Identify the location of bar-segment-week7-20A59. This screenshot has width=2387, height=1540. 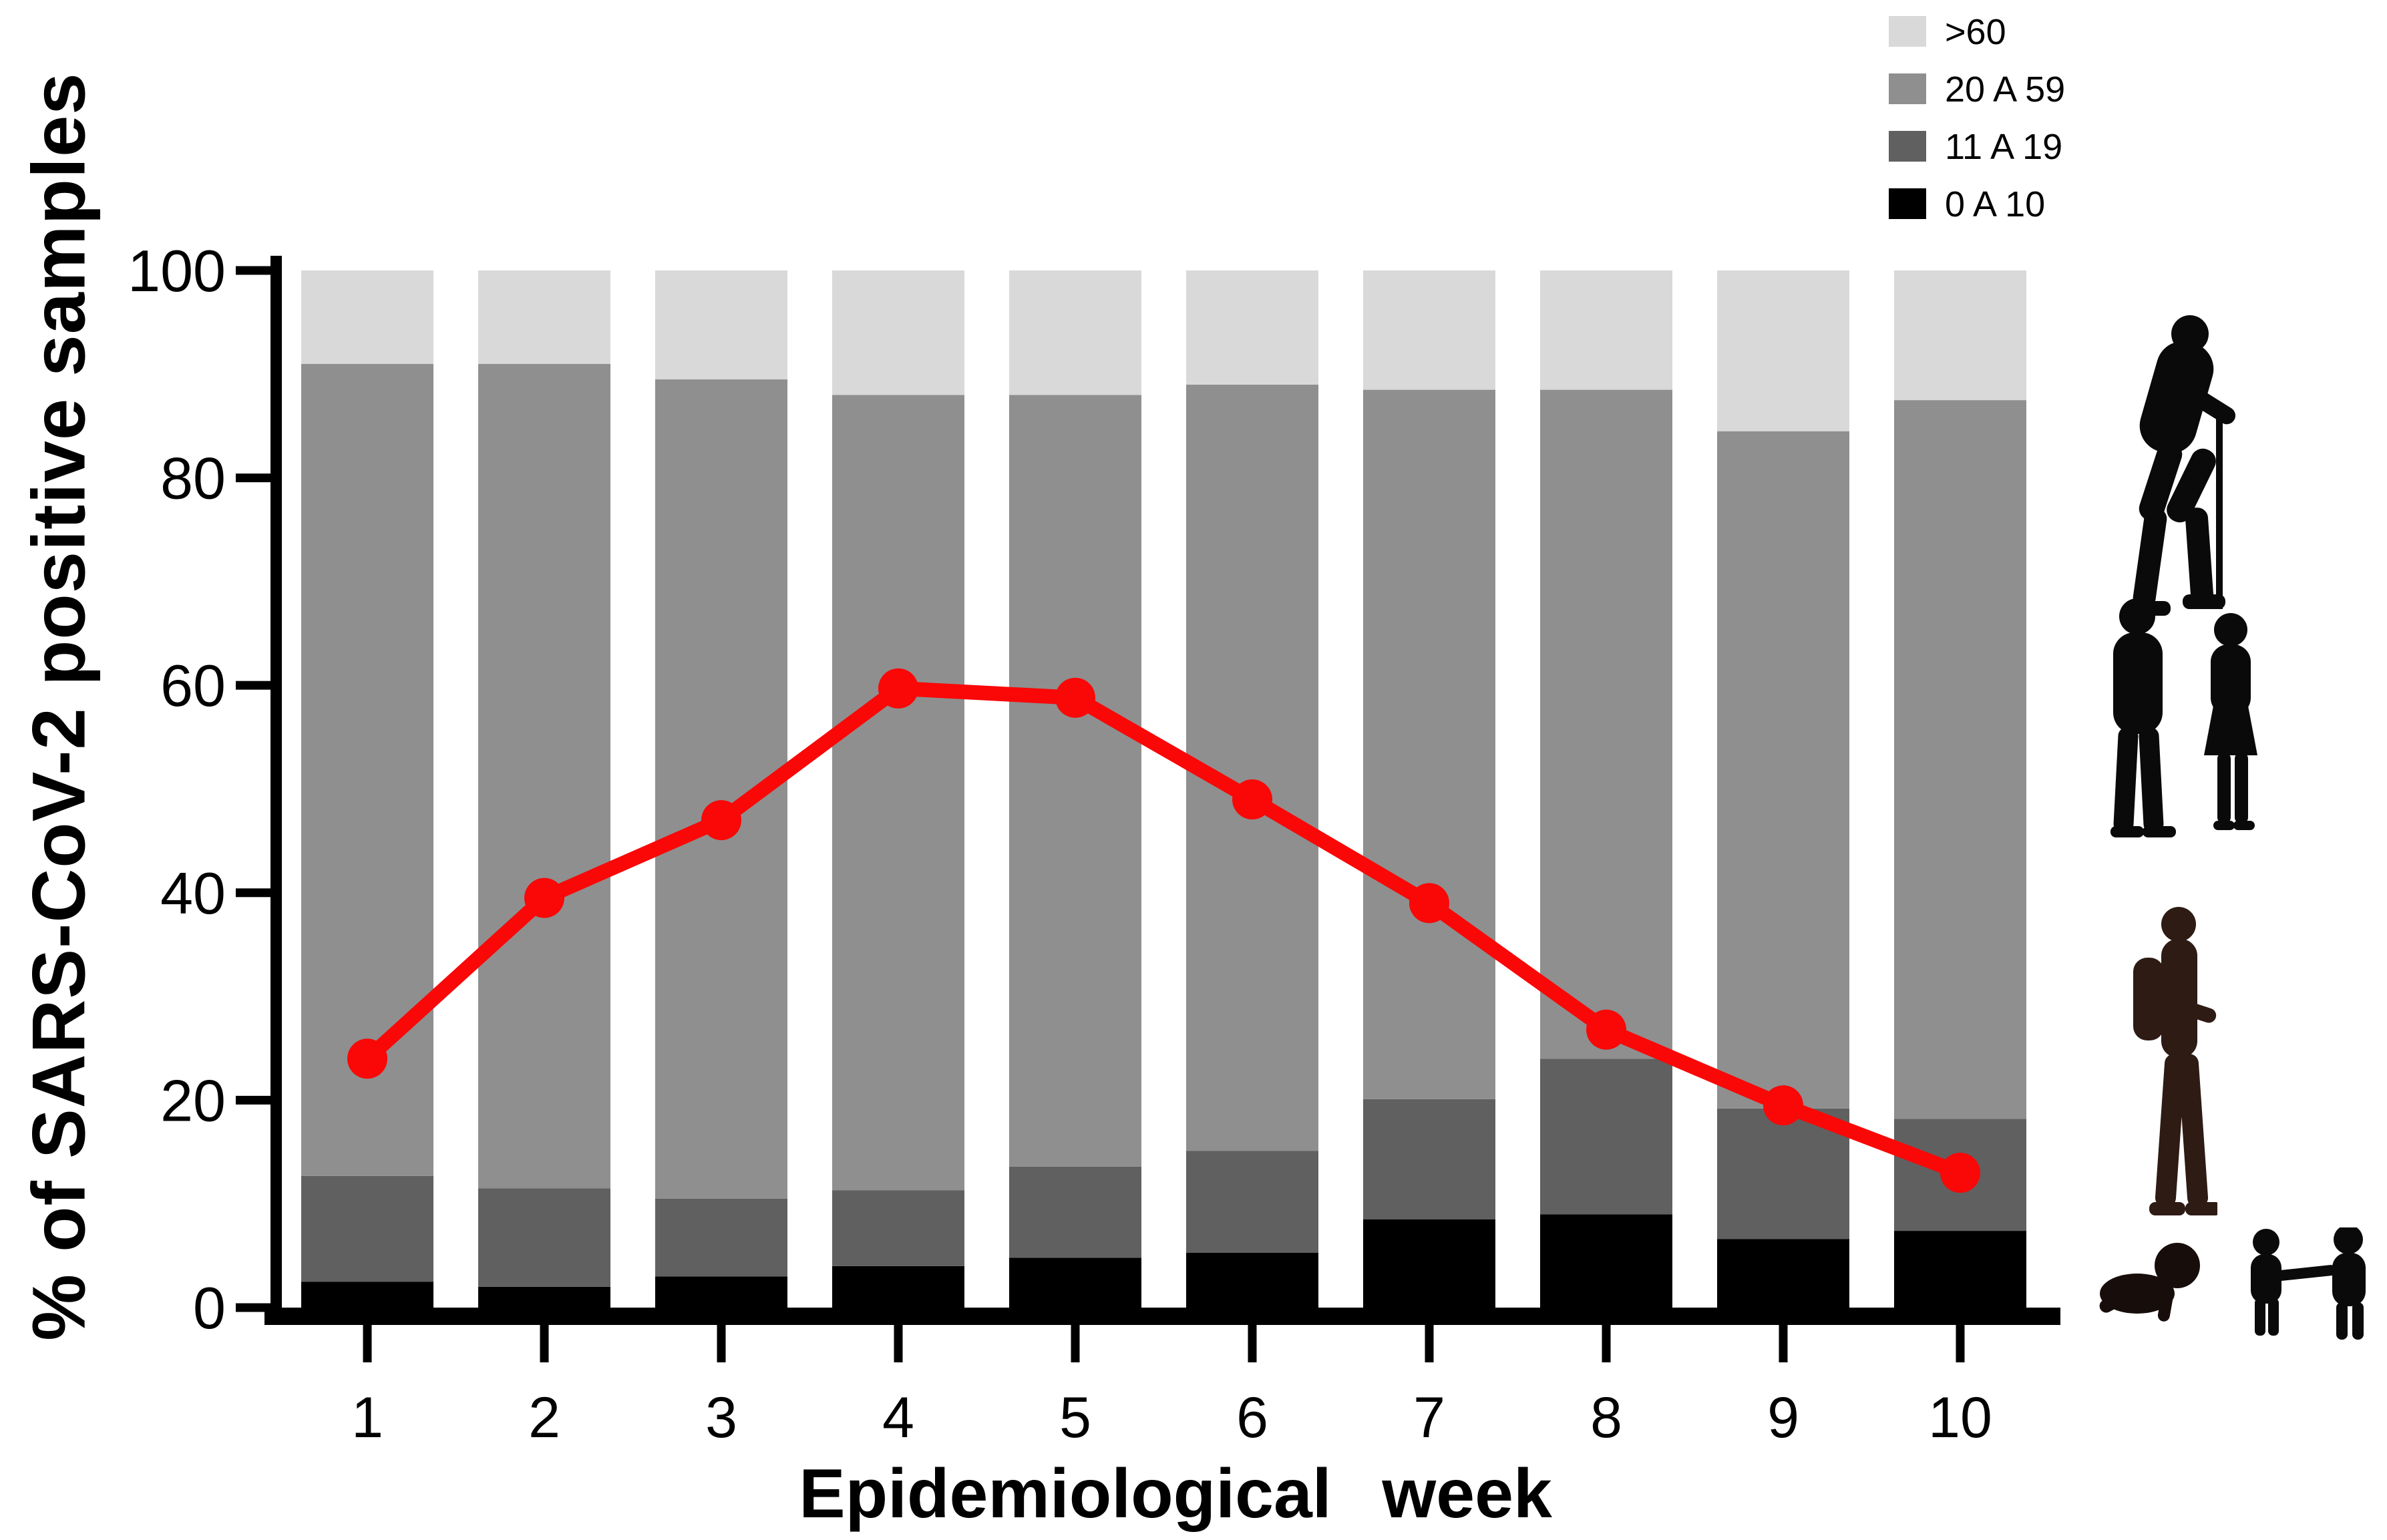
(1429, 744).